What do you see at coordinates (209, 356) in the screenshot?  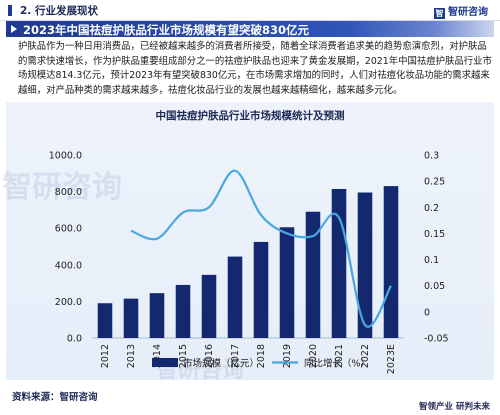 I see `x-tick-label: 2016` at bounding box center [209, 356].